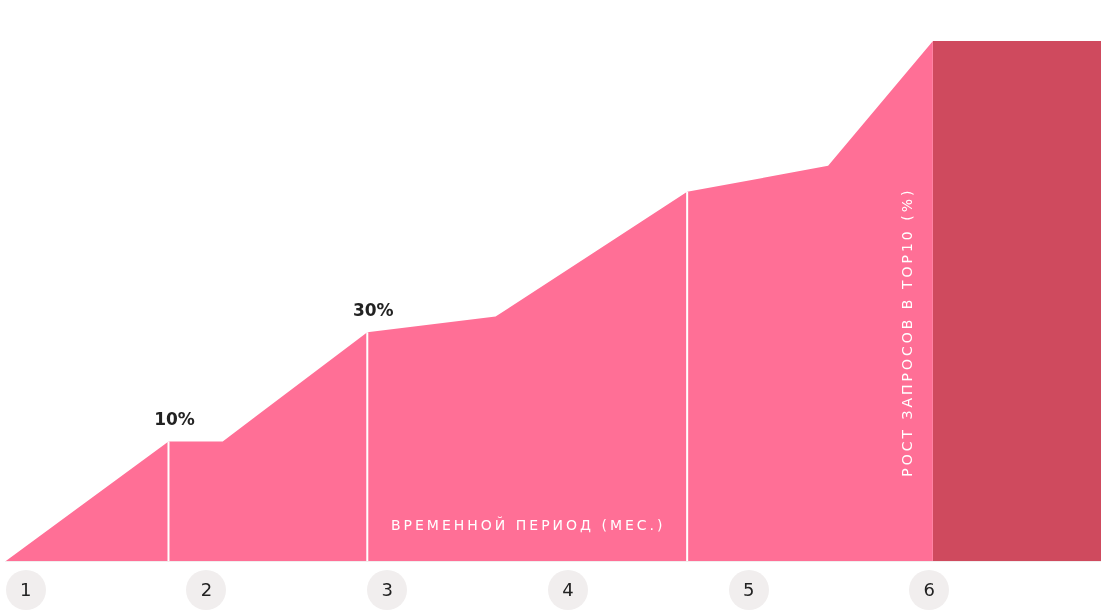 The height and width of the screenshot is (610, 1101). What do you see at coordinates (26, 590) in the screenshot?
I see `x-tick-label: 1` at bounding box center [26, 590].